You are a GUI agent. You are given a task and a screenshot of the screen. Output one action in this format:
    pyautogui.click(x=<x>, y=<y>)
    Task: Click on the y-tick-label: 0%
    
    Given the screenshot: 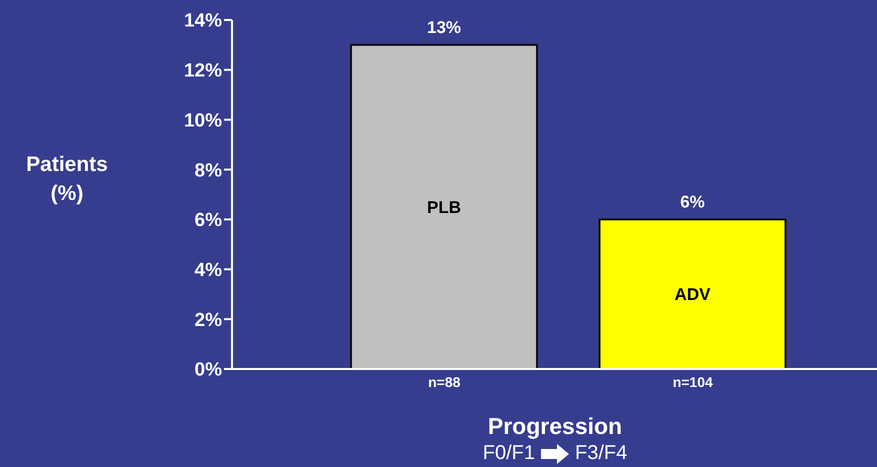 What is the action you would take?
    pyautogui.click(x=208, y=370)
    